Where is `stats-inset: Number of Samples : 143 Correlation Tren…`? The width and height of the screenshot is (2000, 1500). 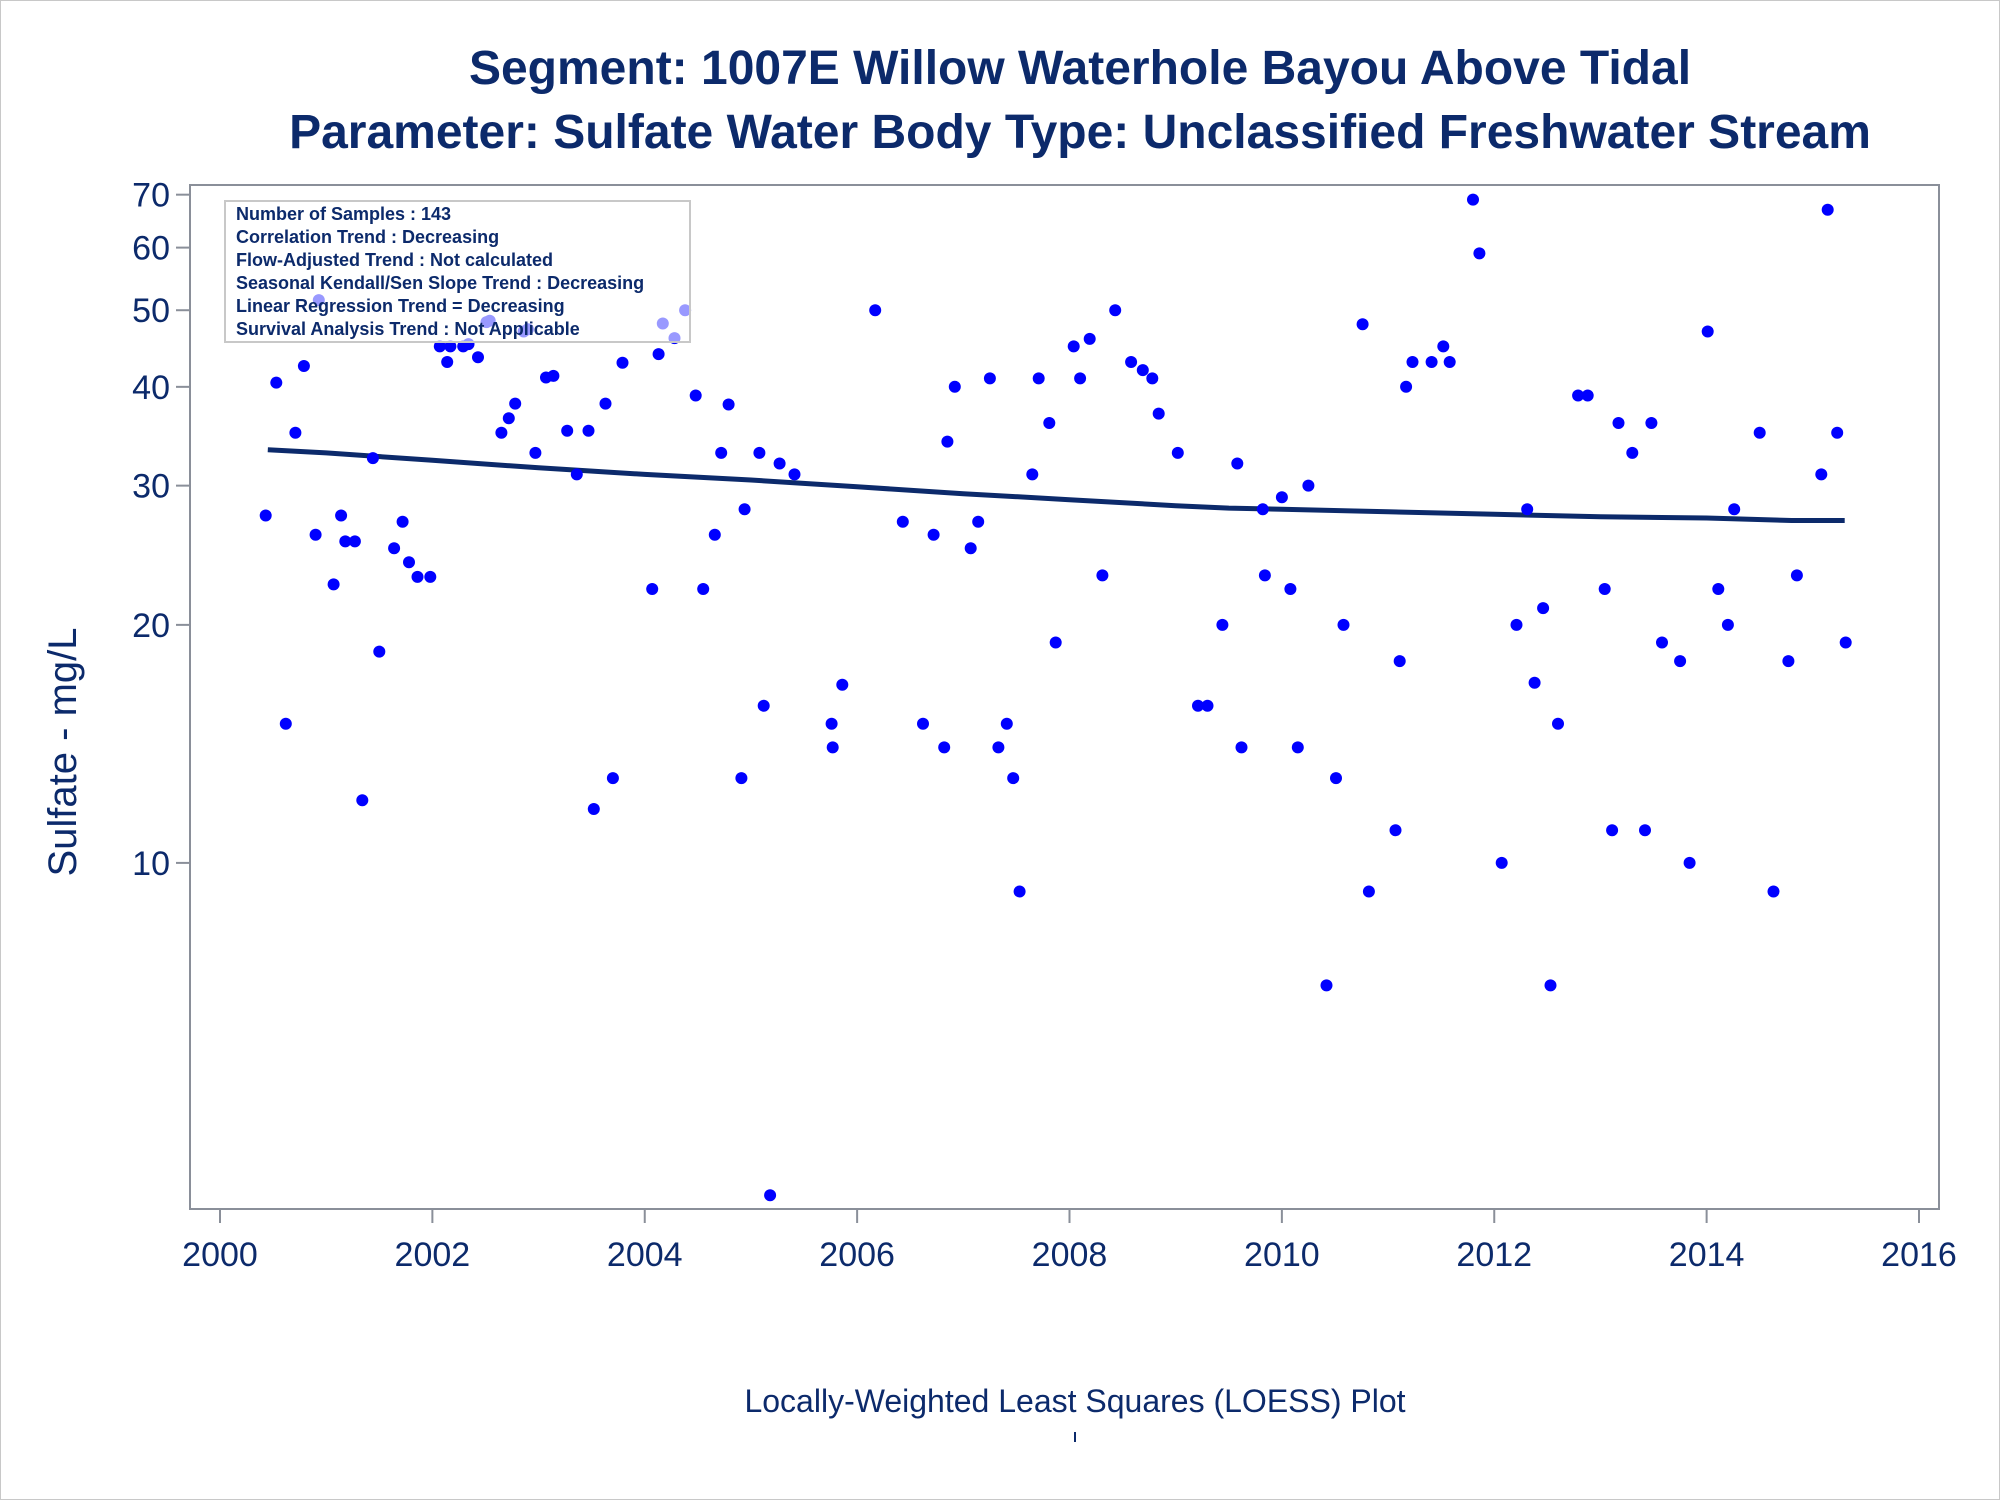
stats-inset: Number of Samples : 143 Correlation Tren… is located at coordinates (457, 271).